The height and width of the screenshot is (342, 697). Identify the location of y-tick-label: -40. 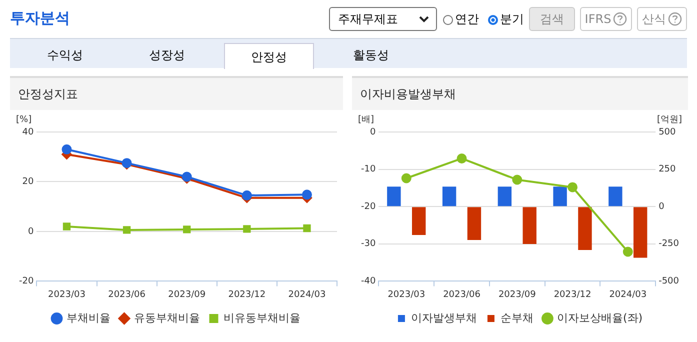
(368, 281).